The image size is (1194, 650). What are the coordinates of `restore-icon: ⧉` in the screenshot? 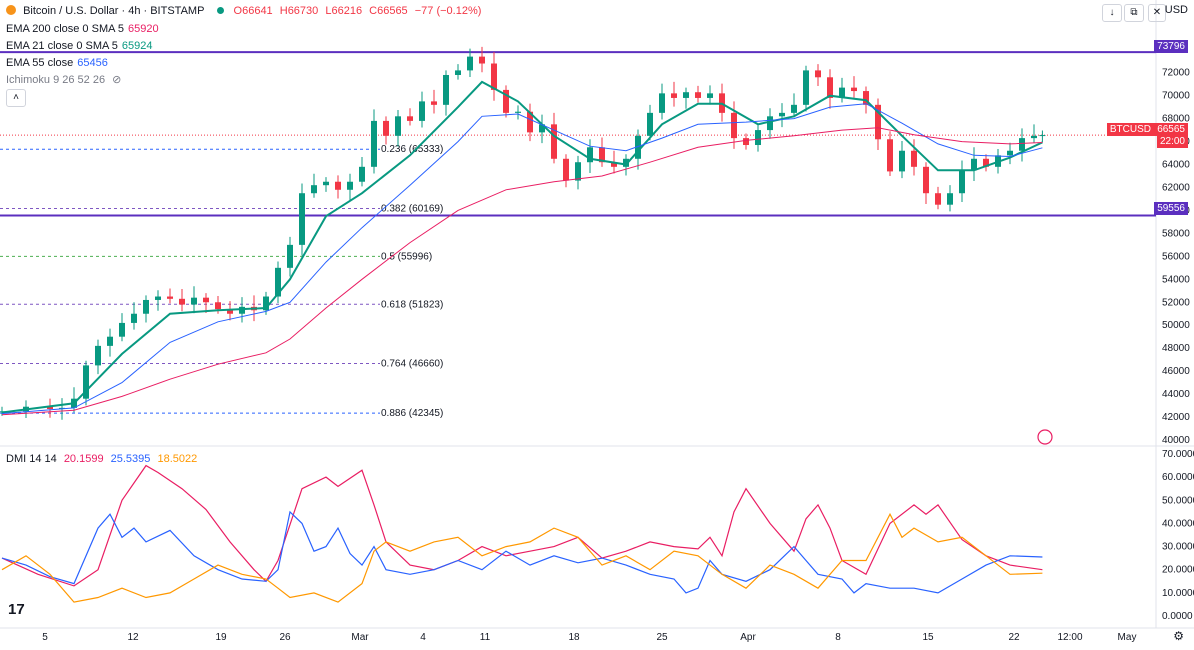 It's located at (1134, 13).